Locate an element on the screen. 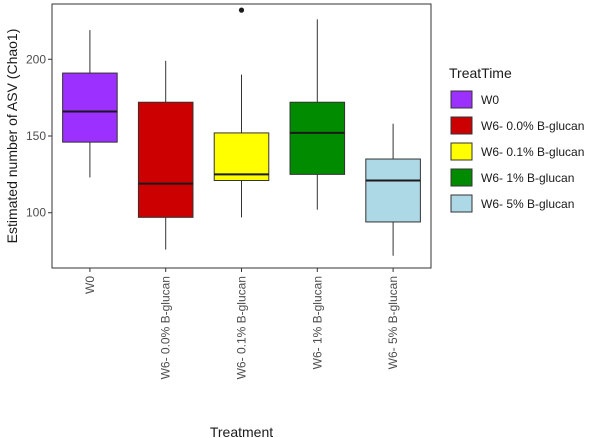 The height and width of the screenshot is (438, 597). legend-item-5: W6- 5% B-glucan is located at coordinates (512, 203).